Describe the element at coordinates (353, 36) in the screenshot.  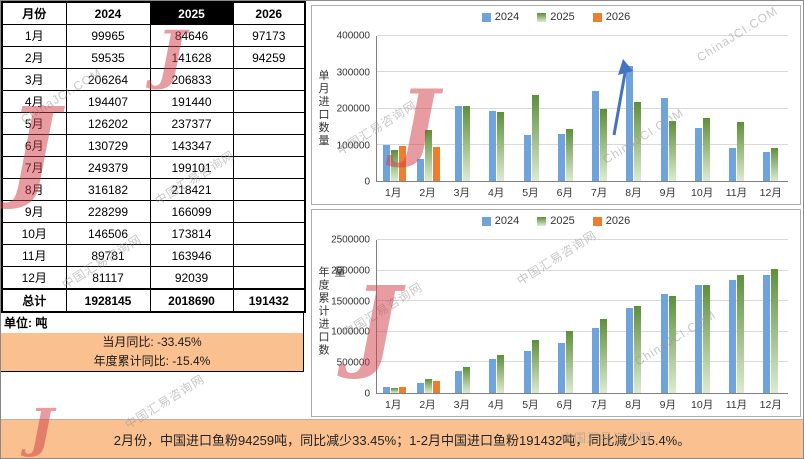
I see `y-tick-label: 400000` at that location.